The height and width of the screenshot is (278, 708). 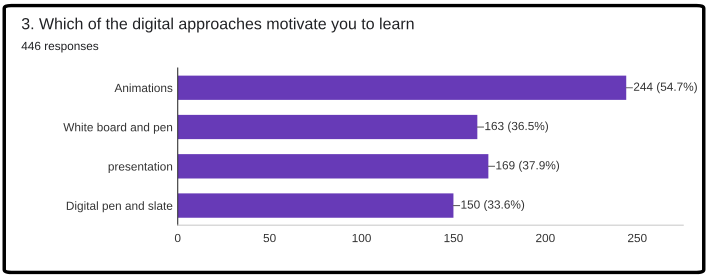 What do you see at coordinates (361, 238) in the screenshot?
I see `x-tick-label: 100` at bounding box center [361, 238].